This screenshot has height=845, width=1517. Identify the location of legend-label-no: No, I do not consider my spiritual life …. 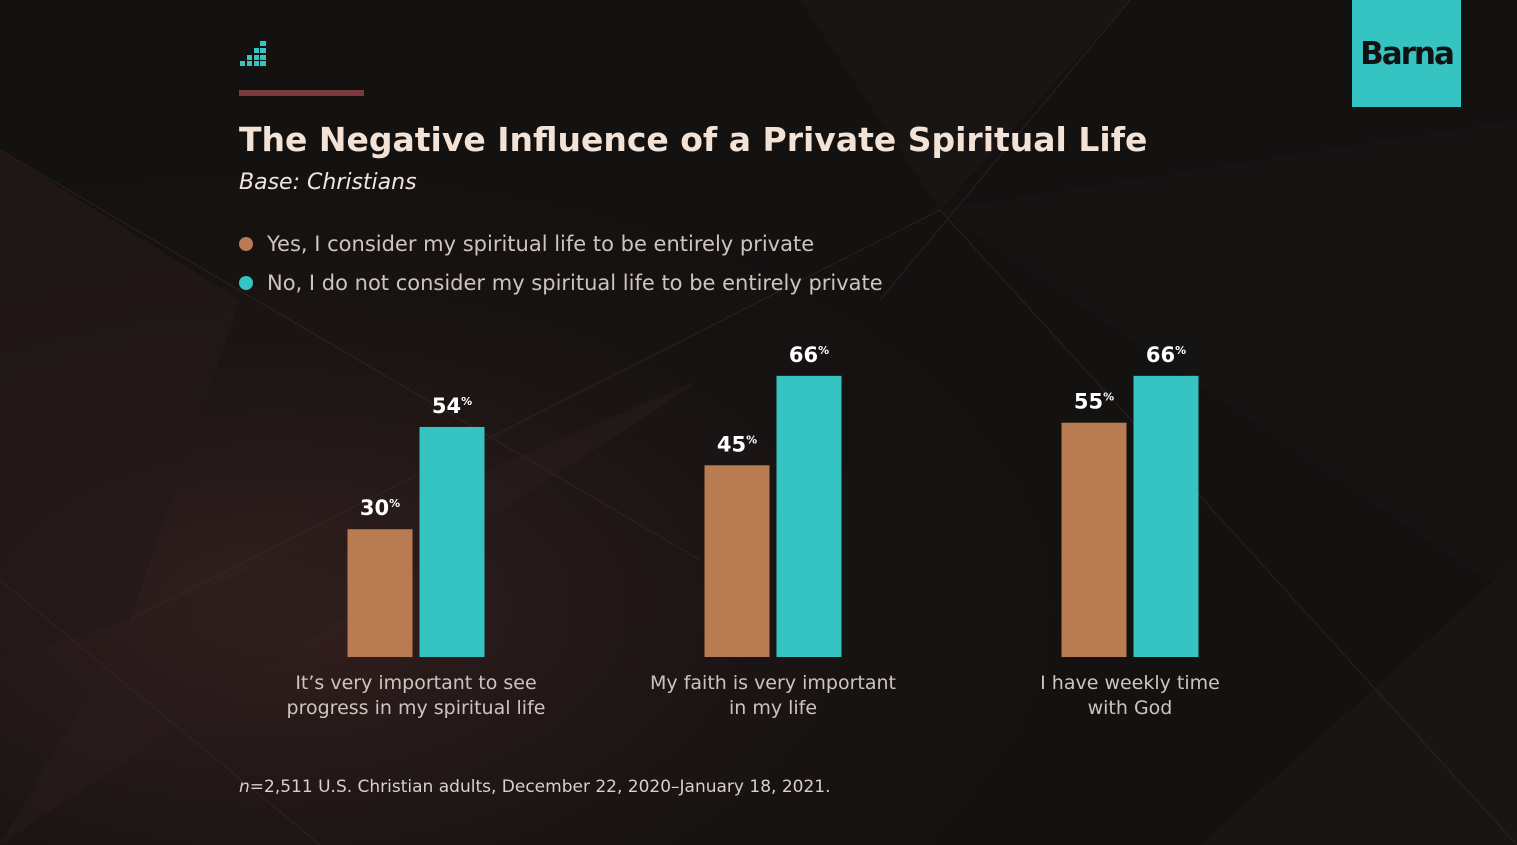
(575, 282).